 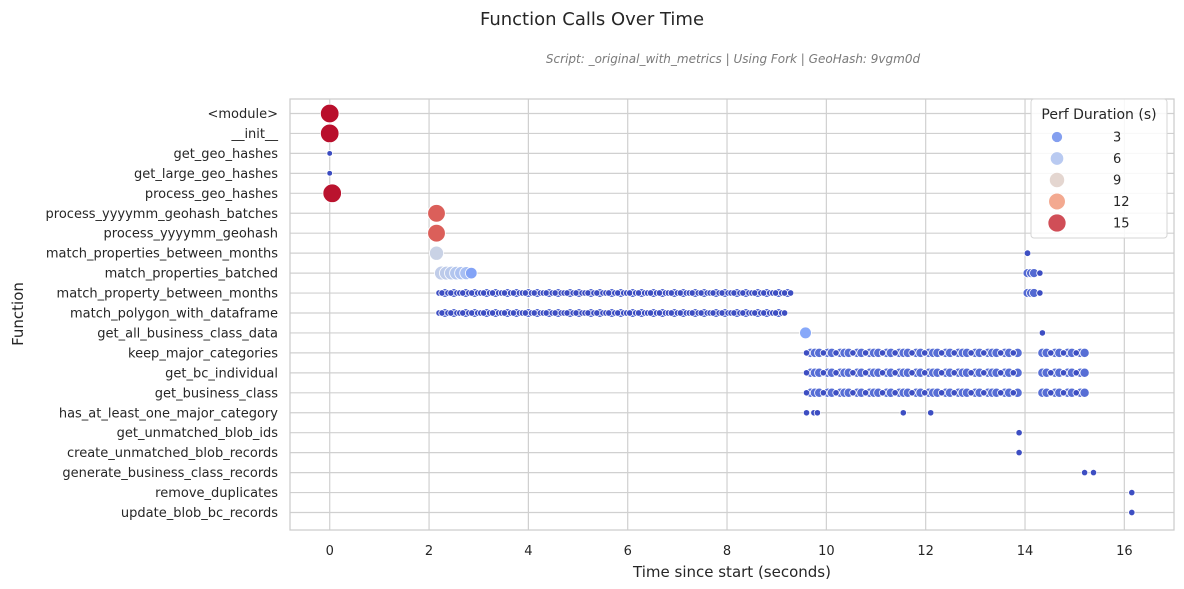 I want to click on legend-title: Perf Duration (s), so click(x=1098, y=115).